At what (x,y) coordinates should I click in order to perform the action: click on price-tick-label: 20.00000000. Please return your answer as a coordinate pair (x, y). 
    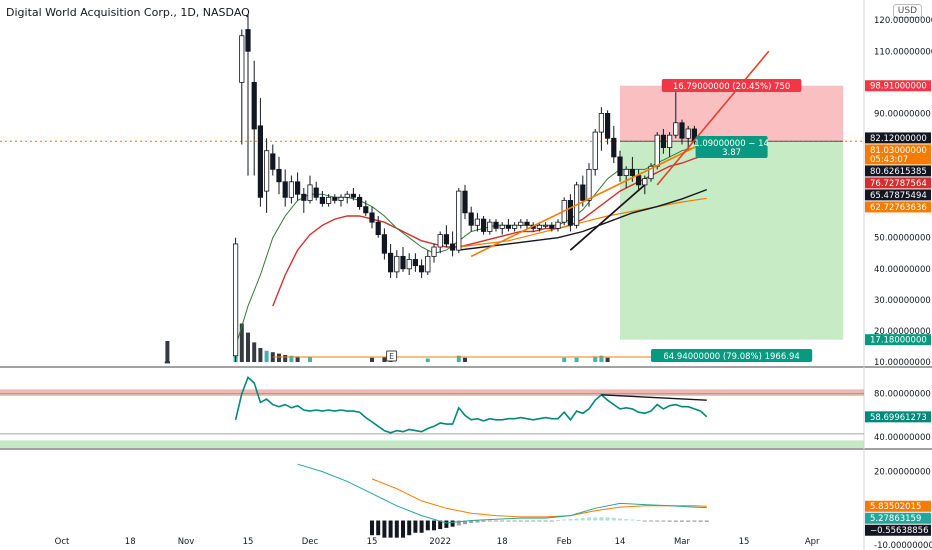
    Looking at the image, I should click on (902, 332).